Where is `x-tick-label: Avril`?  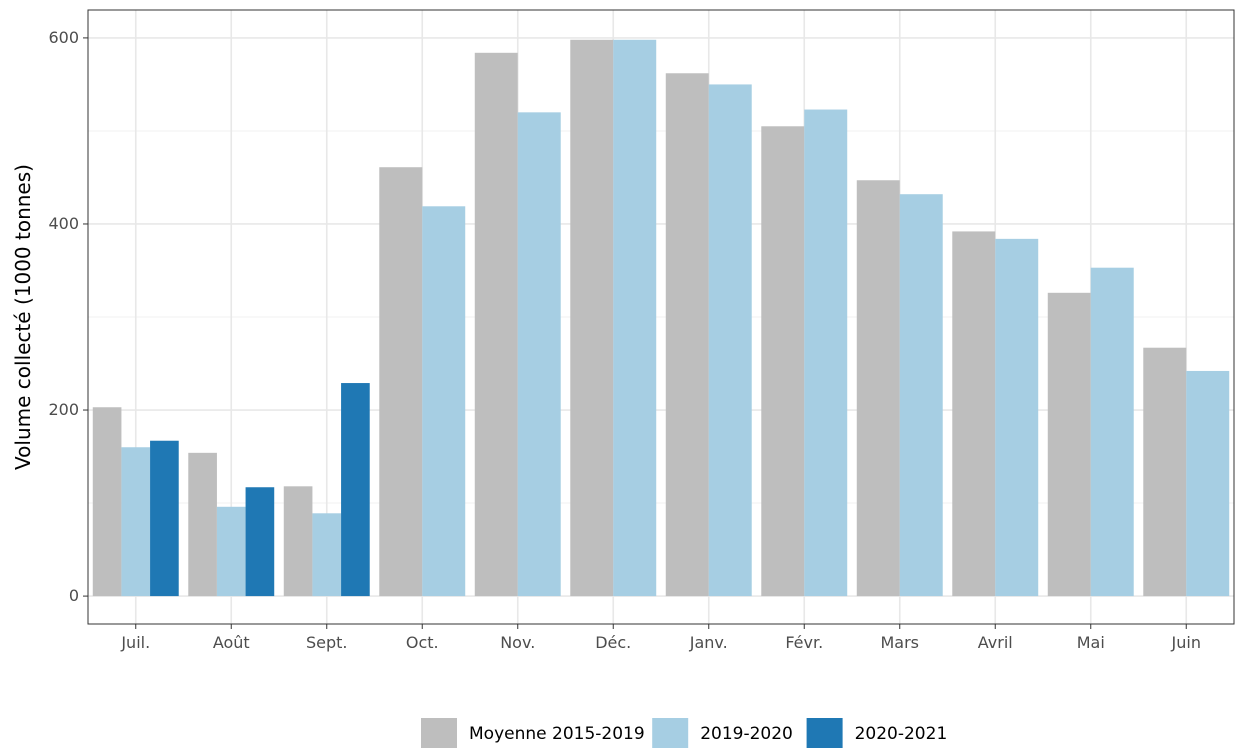 x-tick-label: Avril is located at coordinates (995, 642).